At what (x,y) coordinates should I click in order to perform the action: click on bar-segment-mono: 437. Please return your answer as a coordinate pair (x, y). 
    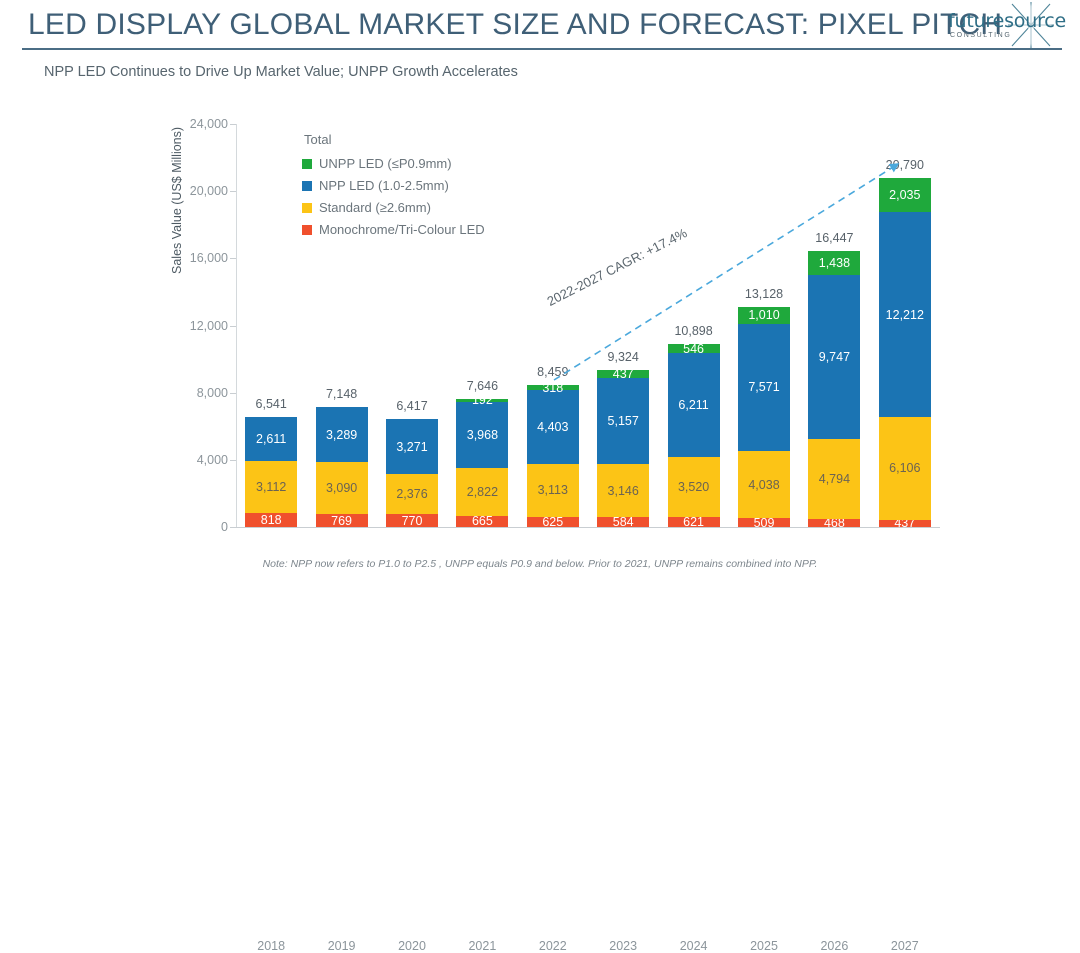
    Looking at the image, I should click on (904, 523).